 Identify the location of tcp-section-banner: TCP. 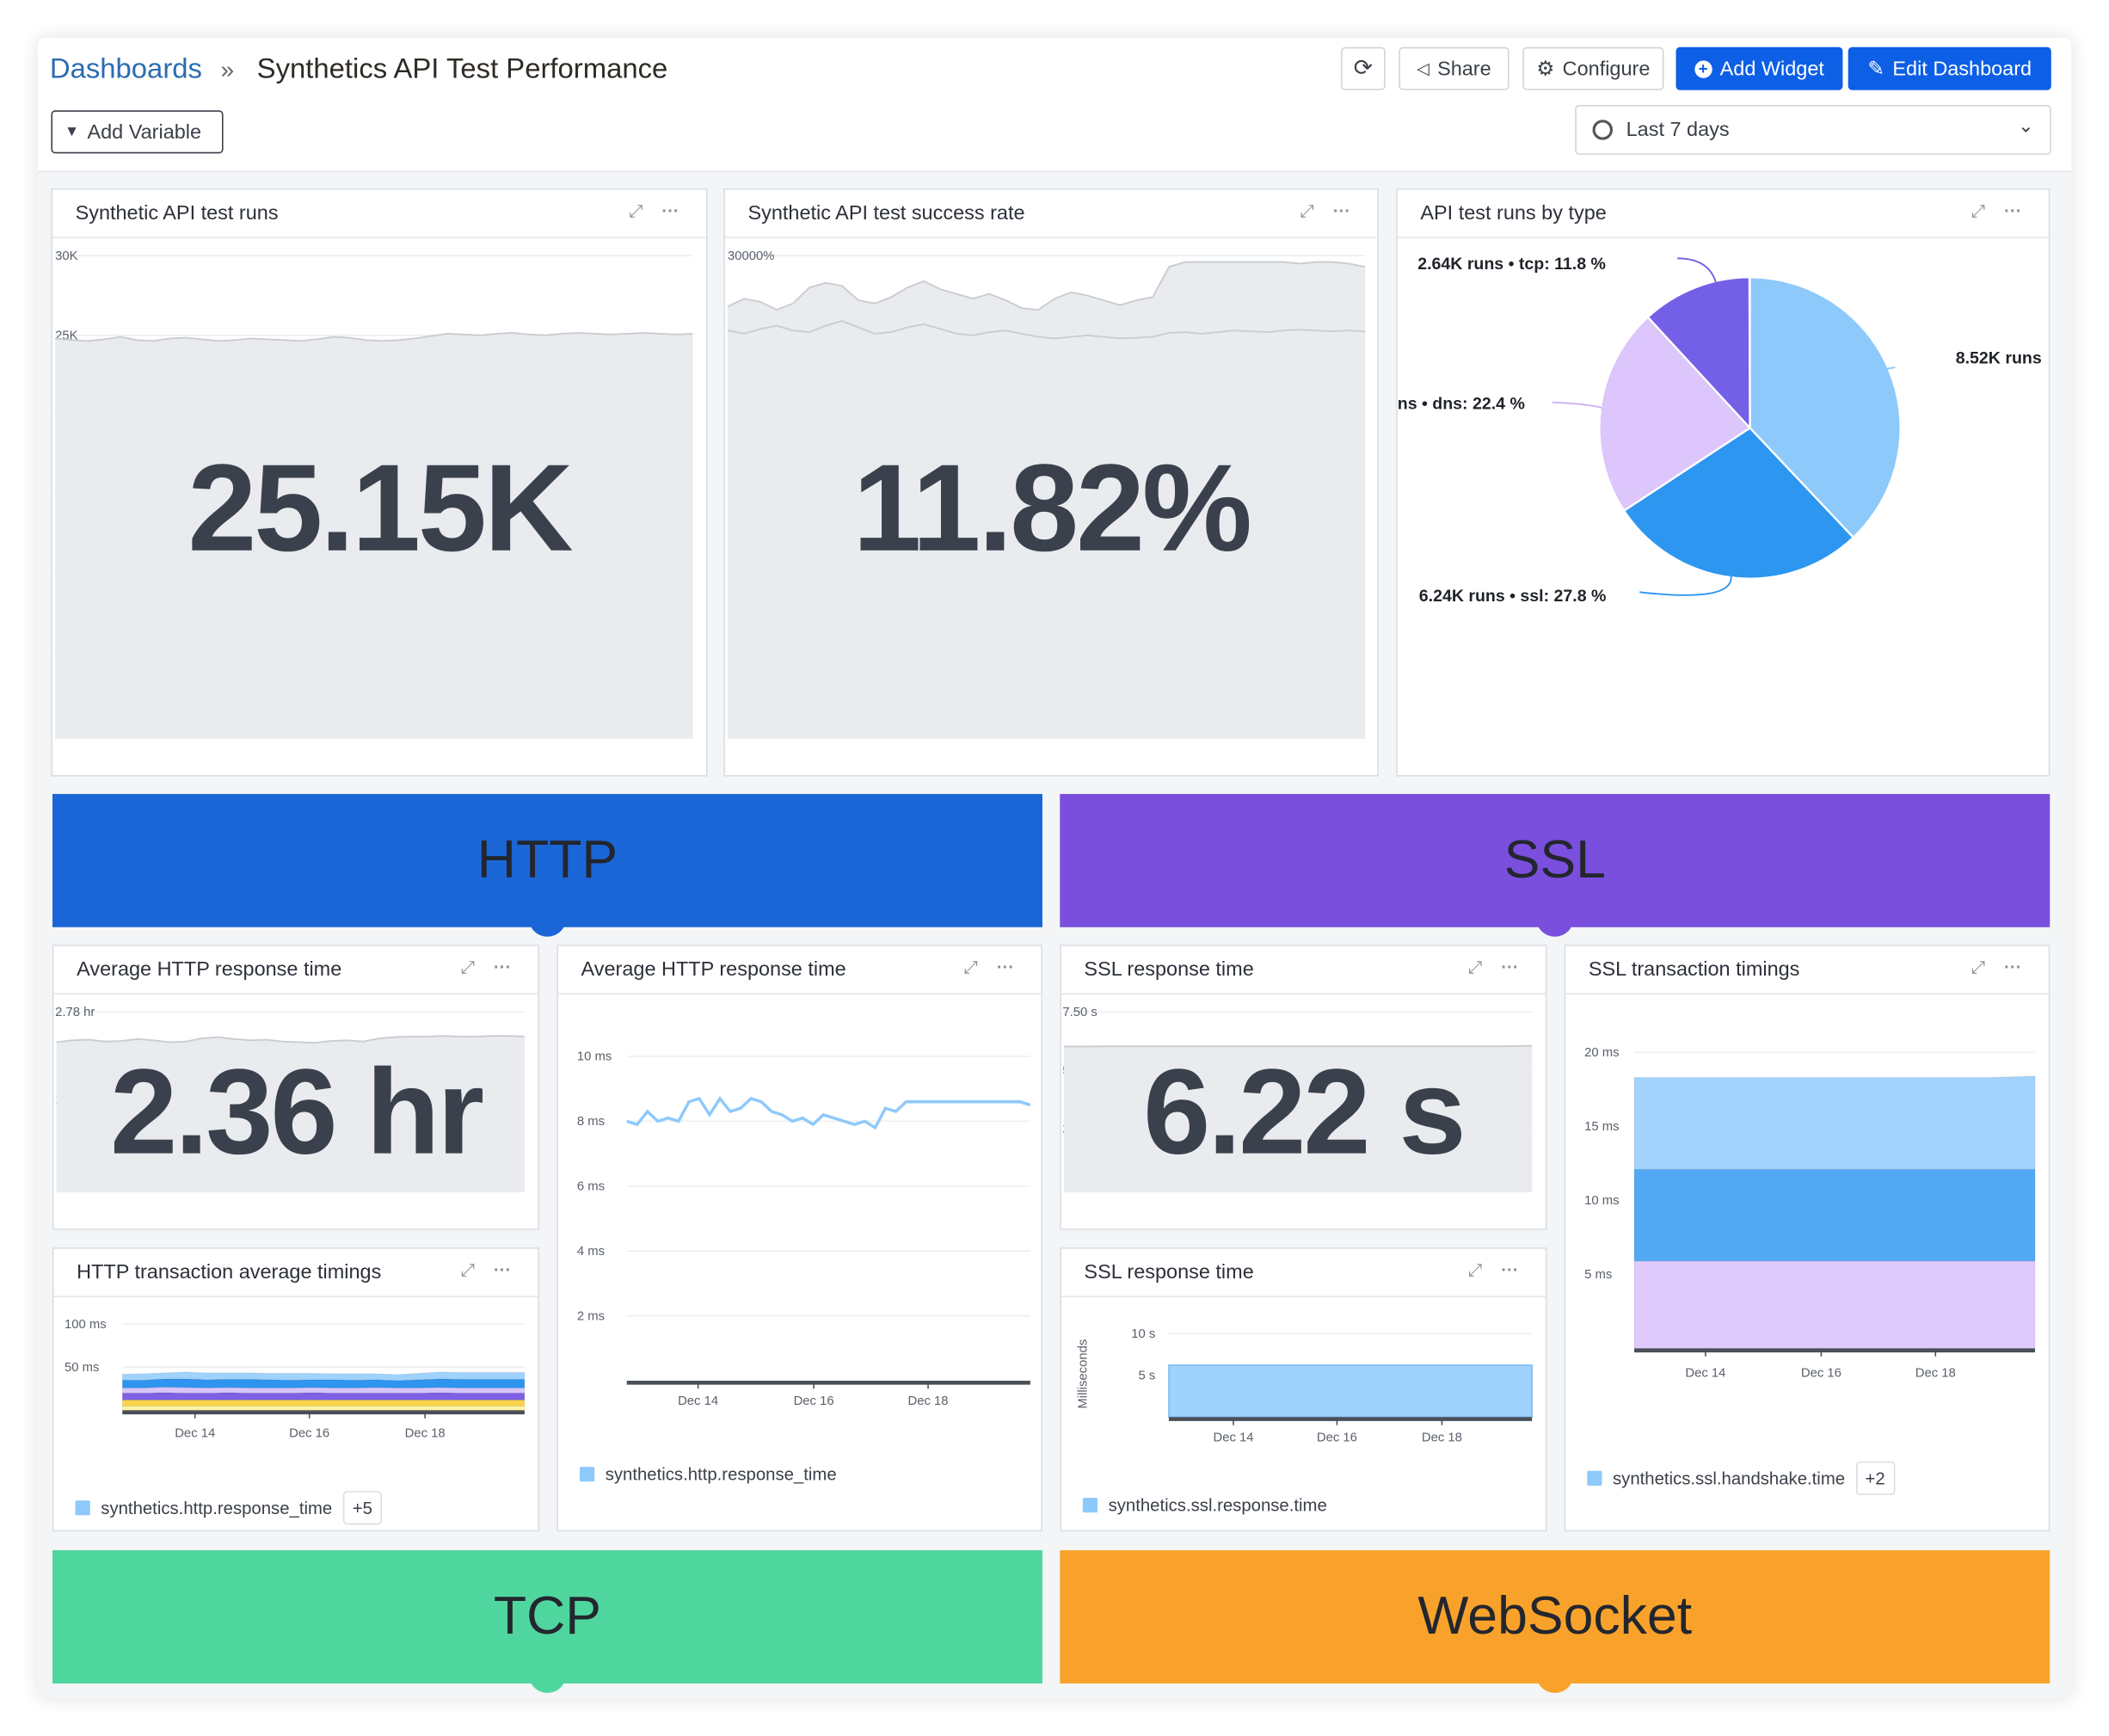
(547, 1621).